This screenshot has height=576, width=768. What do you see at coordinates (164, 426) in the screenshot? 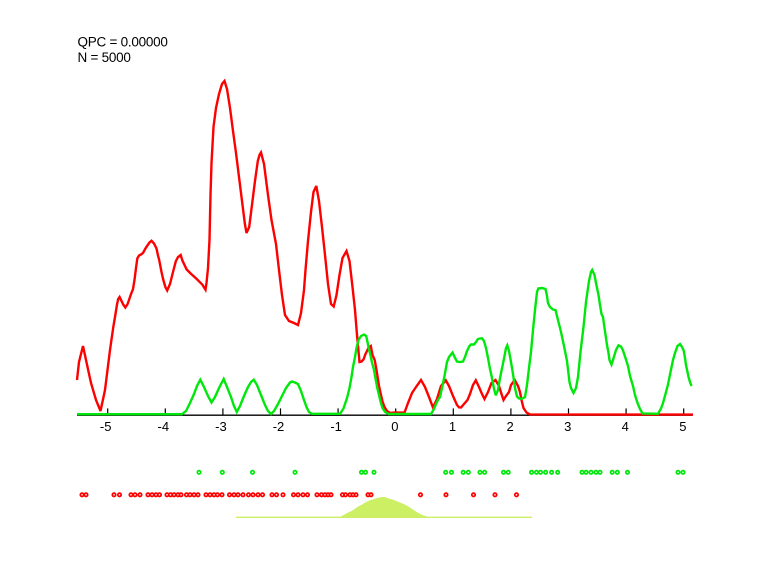
I see `svg-text: -4` at bounding box center [164, 426].